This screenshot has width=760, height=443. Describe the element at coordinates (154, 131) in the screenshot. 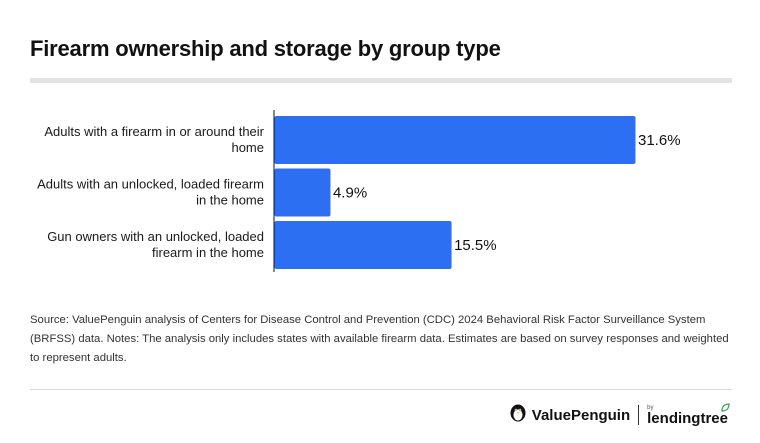

I see `category-label: Adults with a firearm in or around their` at that location.